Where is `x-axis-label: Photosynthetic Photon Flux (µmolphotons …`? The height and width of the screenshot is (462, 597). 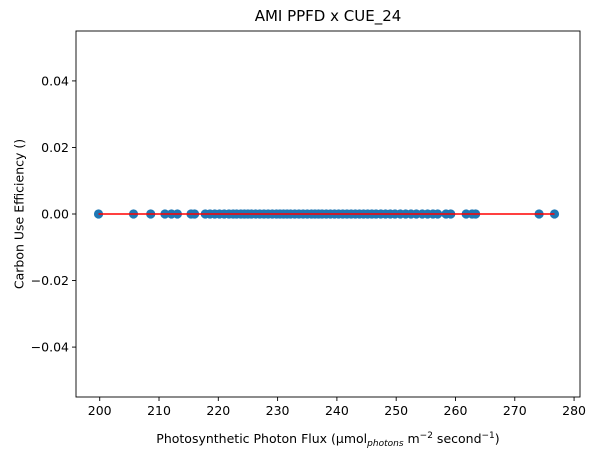 x-axis-label: Photosynthetic Photon Flux (µmolphotons … is located at coordinates (327, 440).